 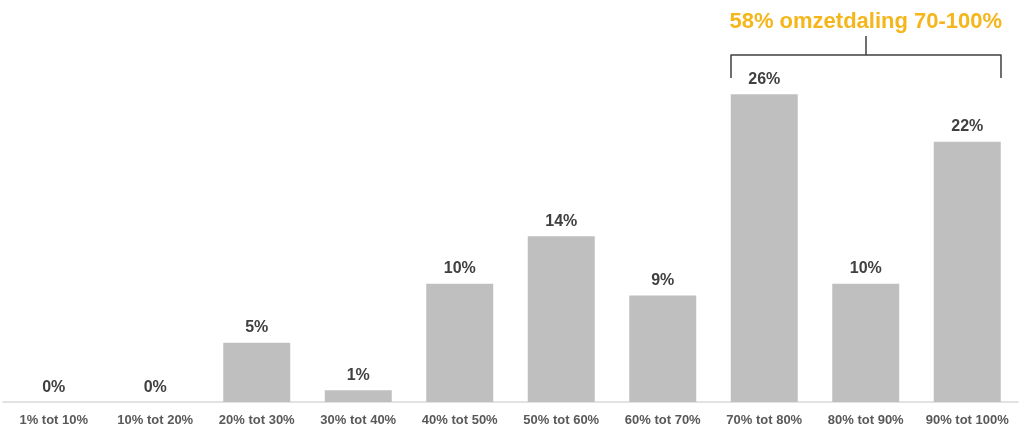 I want to click on x-tick-label: 60% tot 70%, so click(x=663, y=419).